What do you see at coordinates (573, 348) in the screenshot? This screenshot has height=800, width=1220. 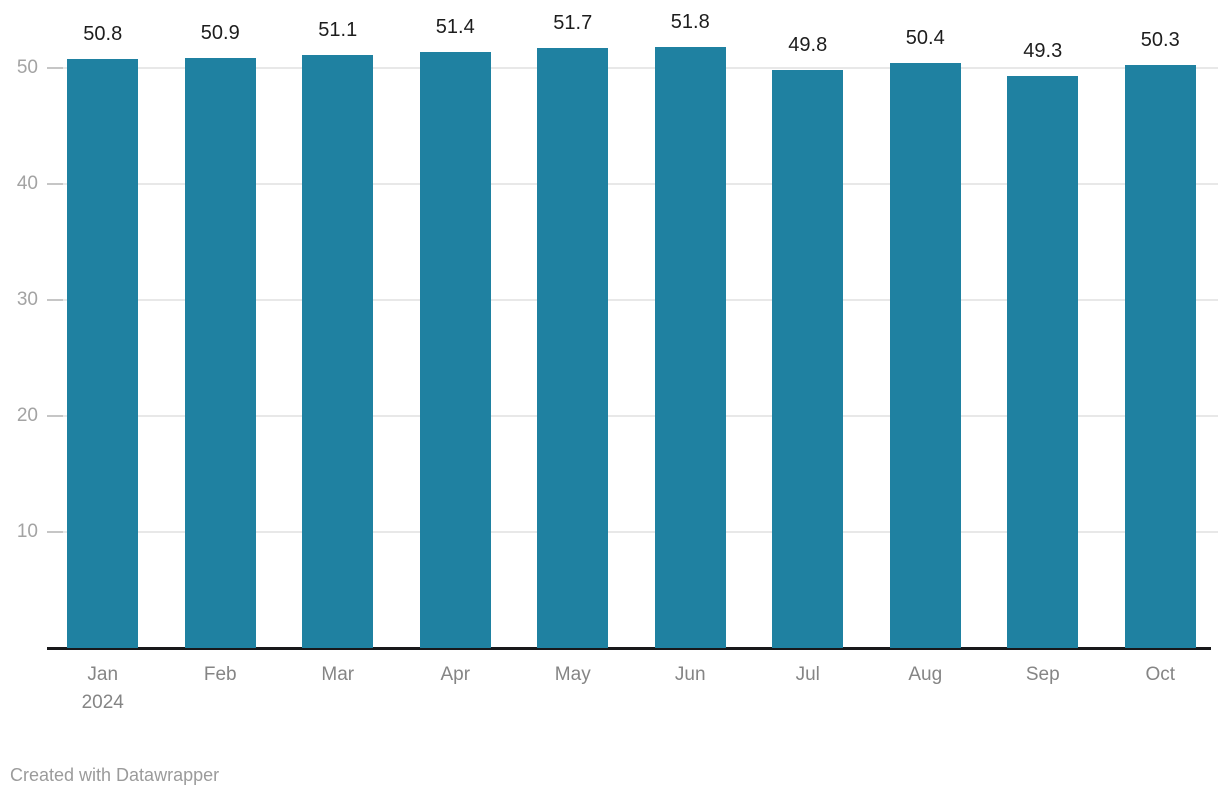 I see `bar-may` at bounding box center [573, 348].